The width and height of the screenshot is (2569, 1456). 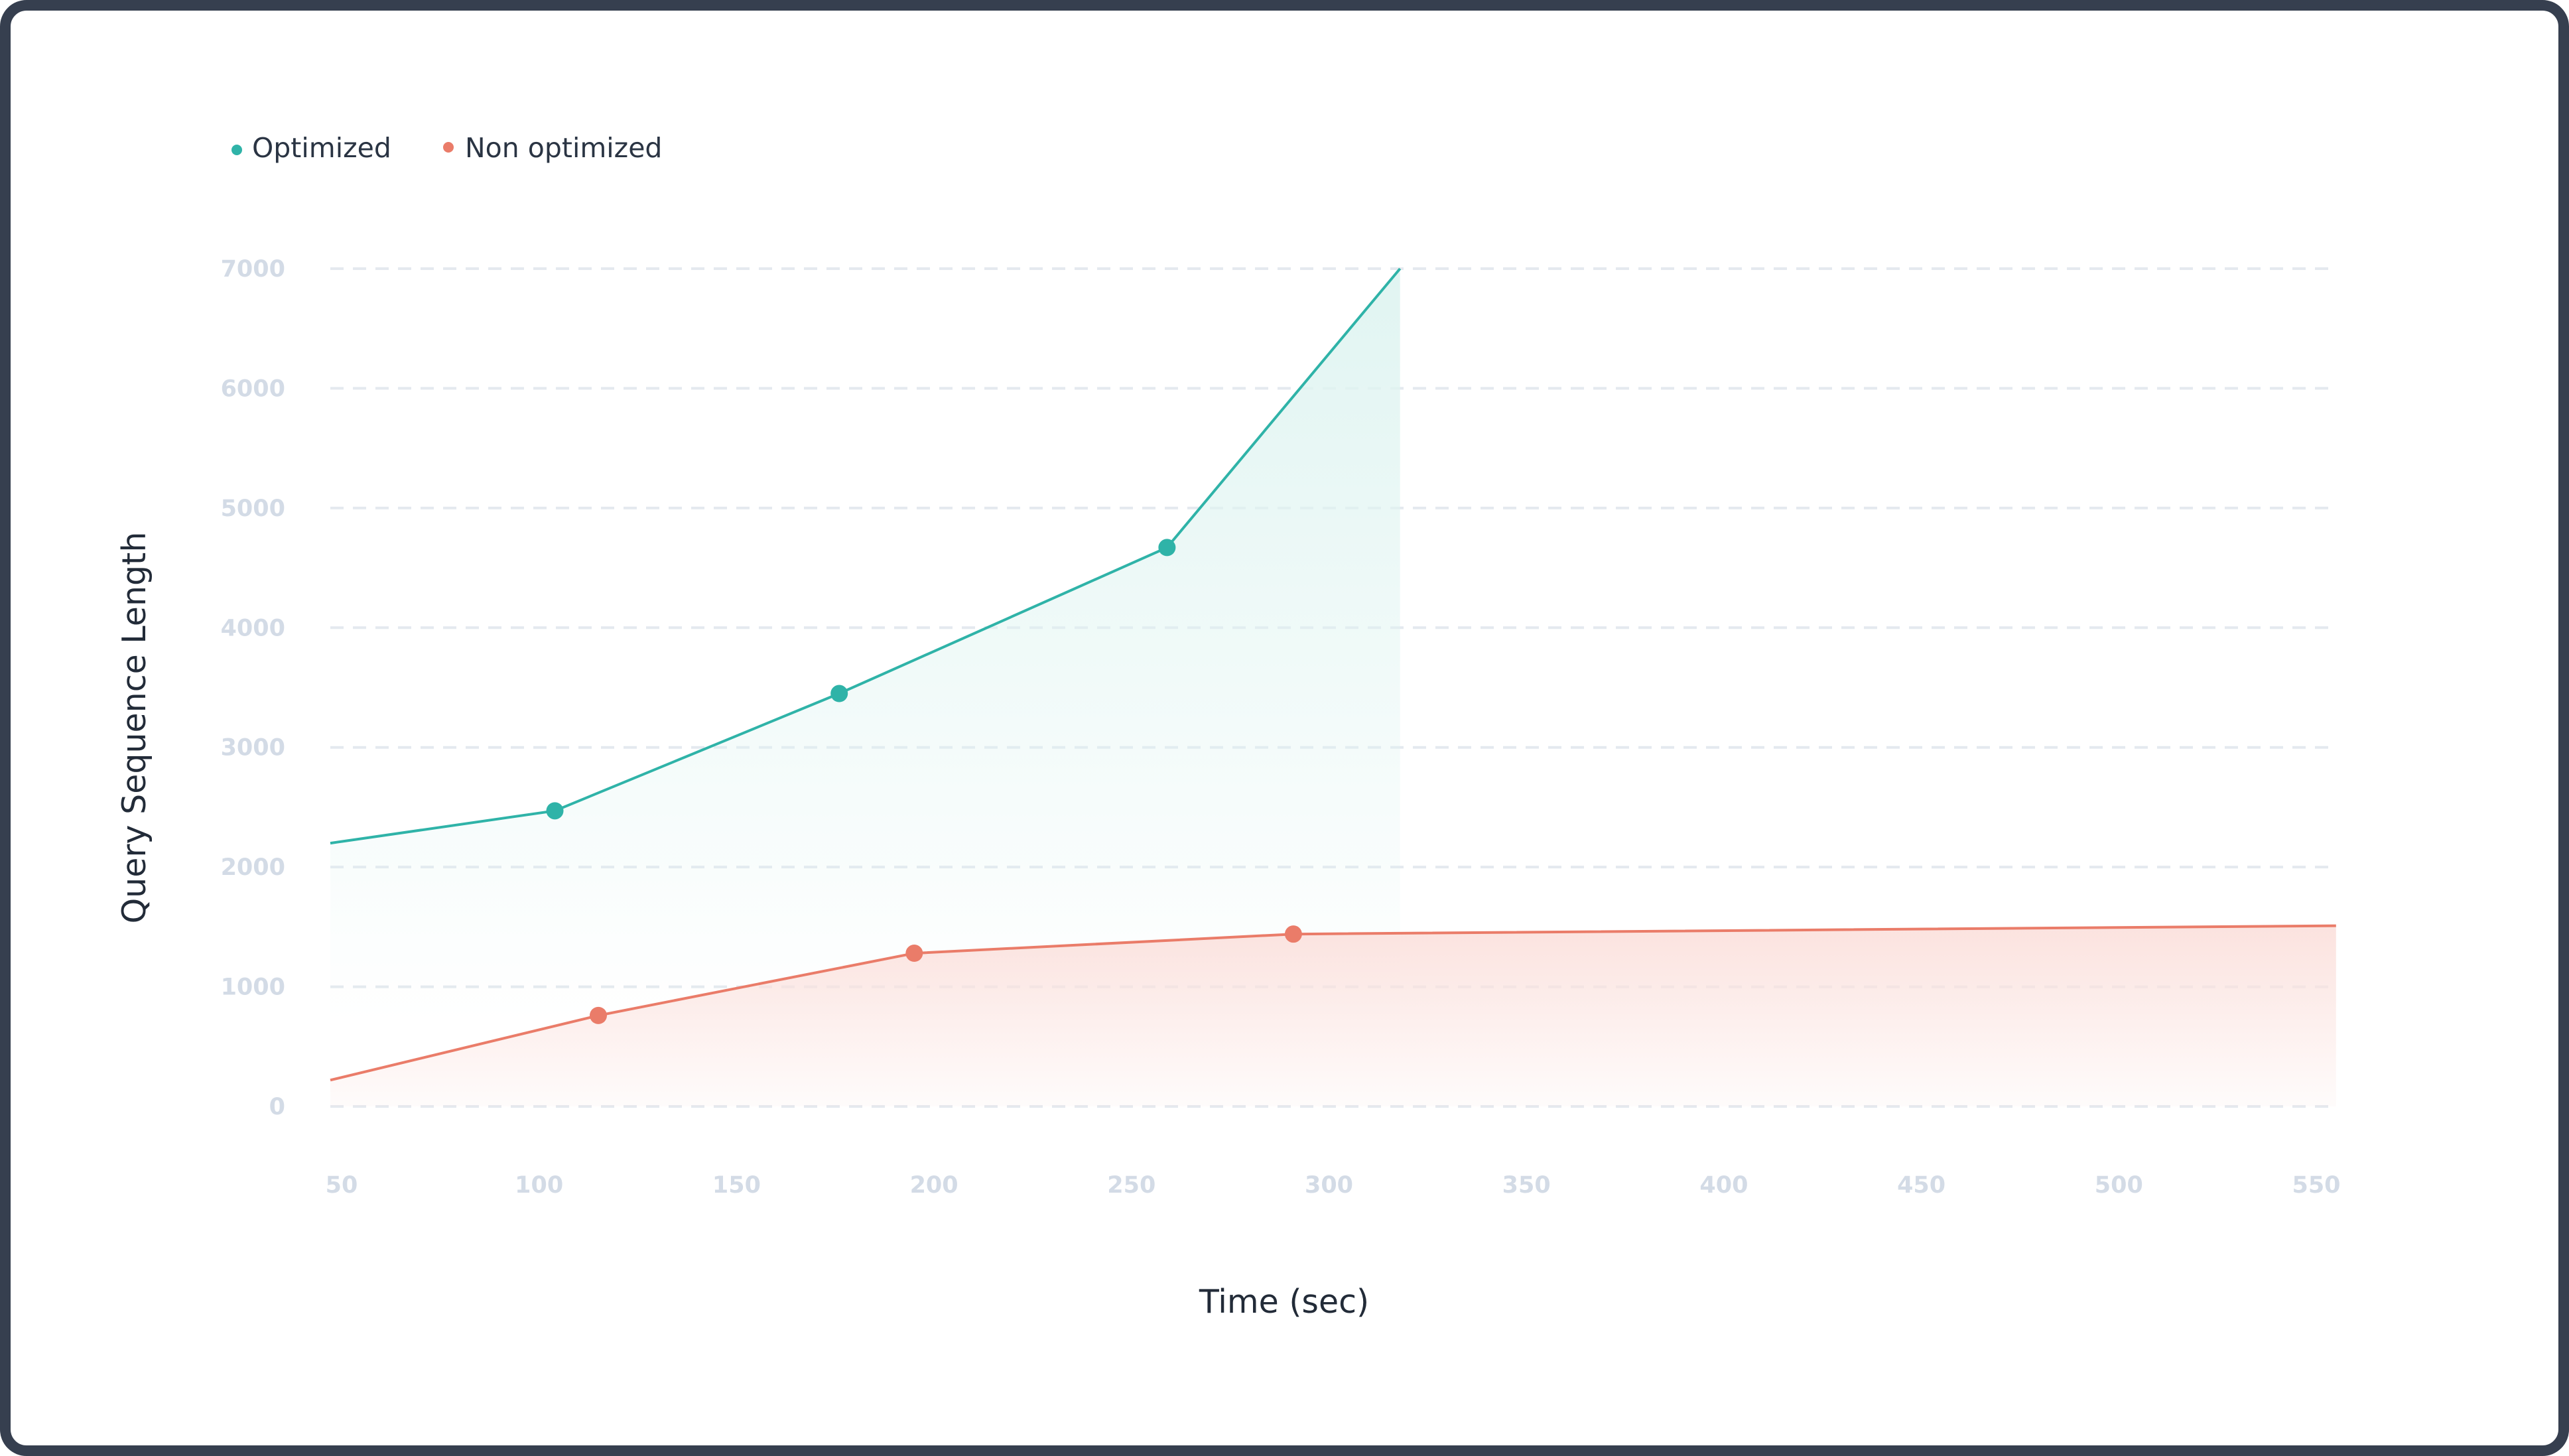 What do you see at coordinates (253, 388) in the screenshot?
I see `y-tick-label: 6000` at bounding box center [253, 388].